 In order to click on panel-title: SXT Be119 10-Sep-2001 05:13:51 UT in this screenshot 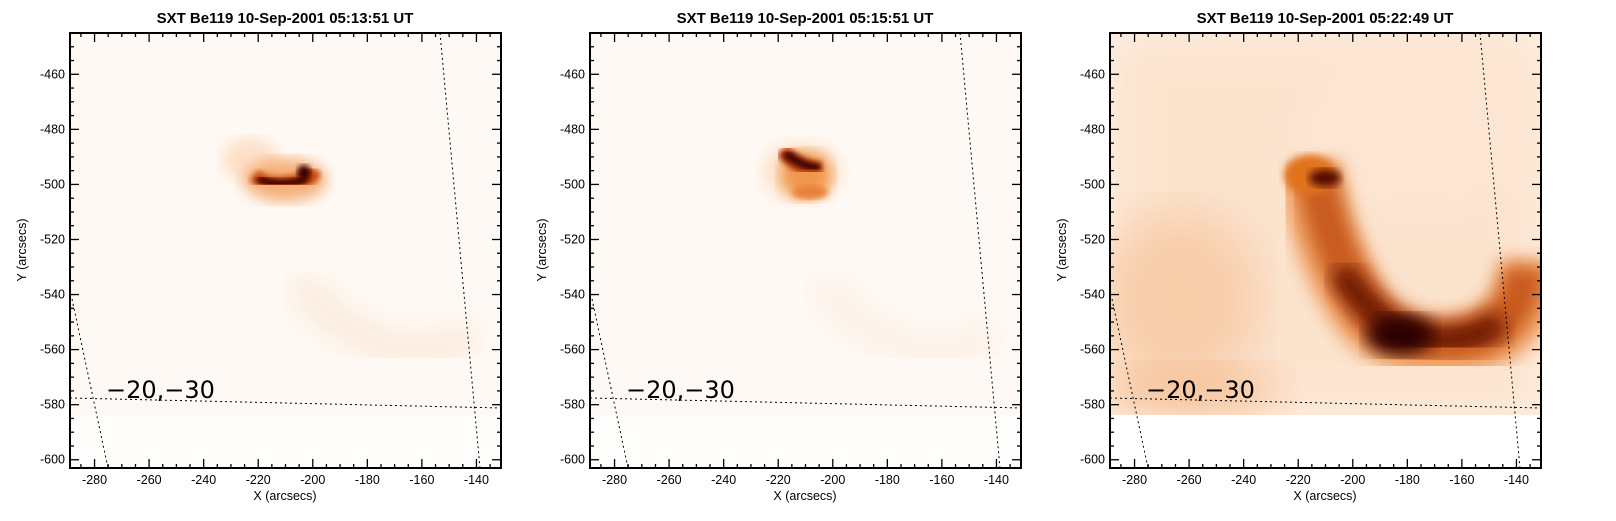, I will do `click(285, 18)`.